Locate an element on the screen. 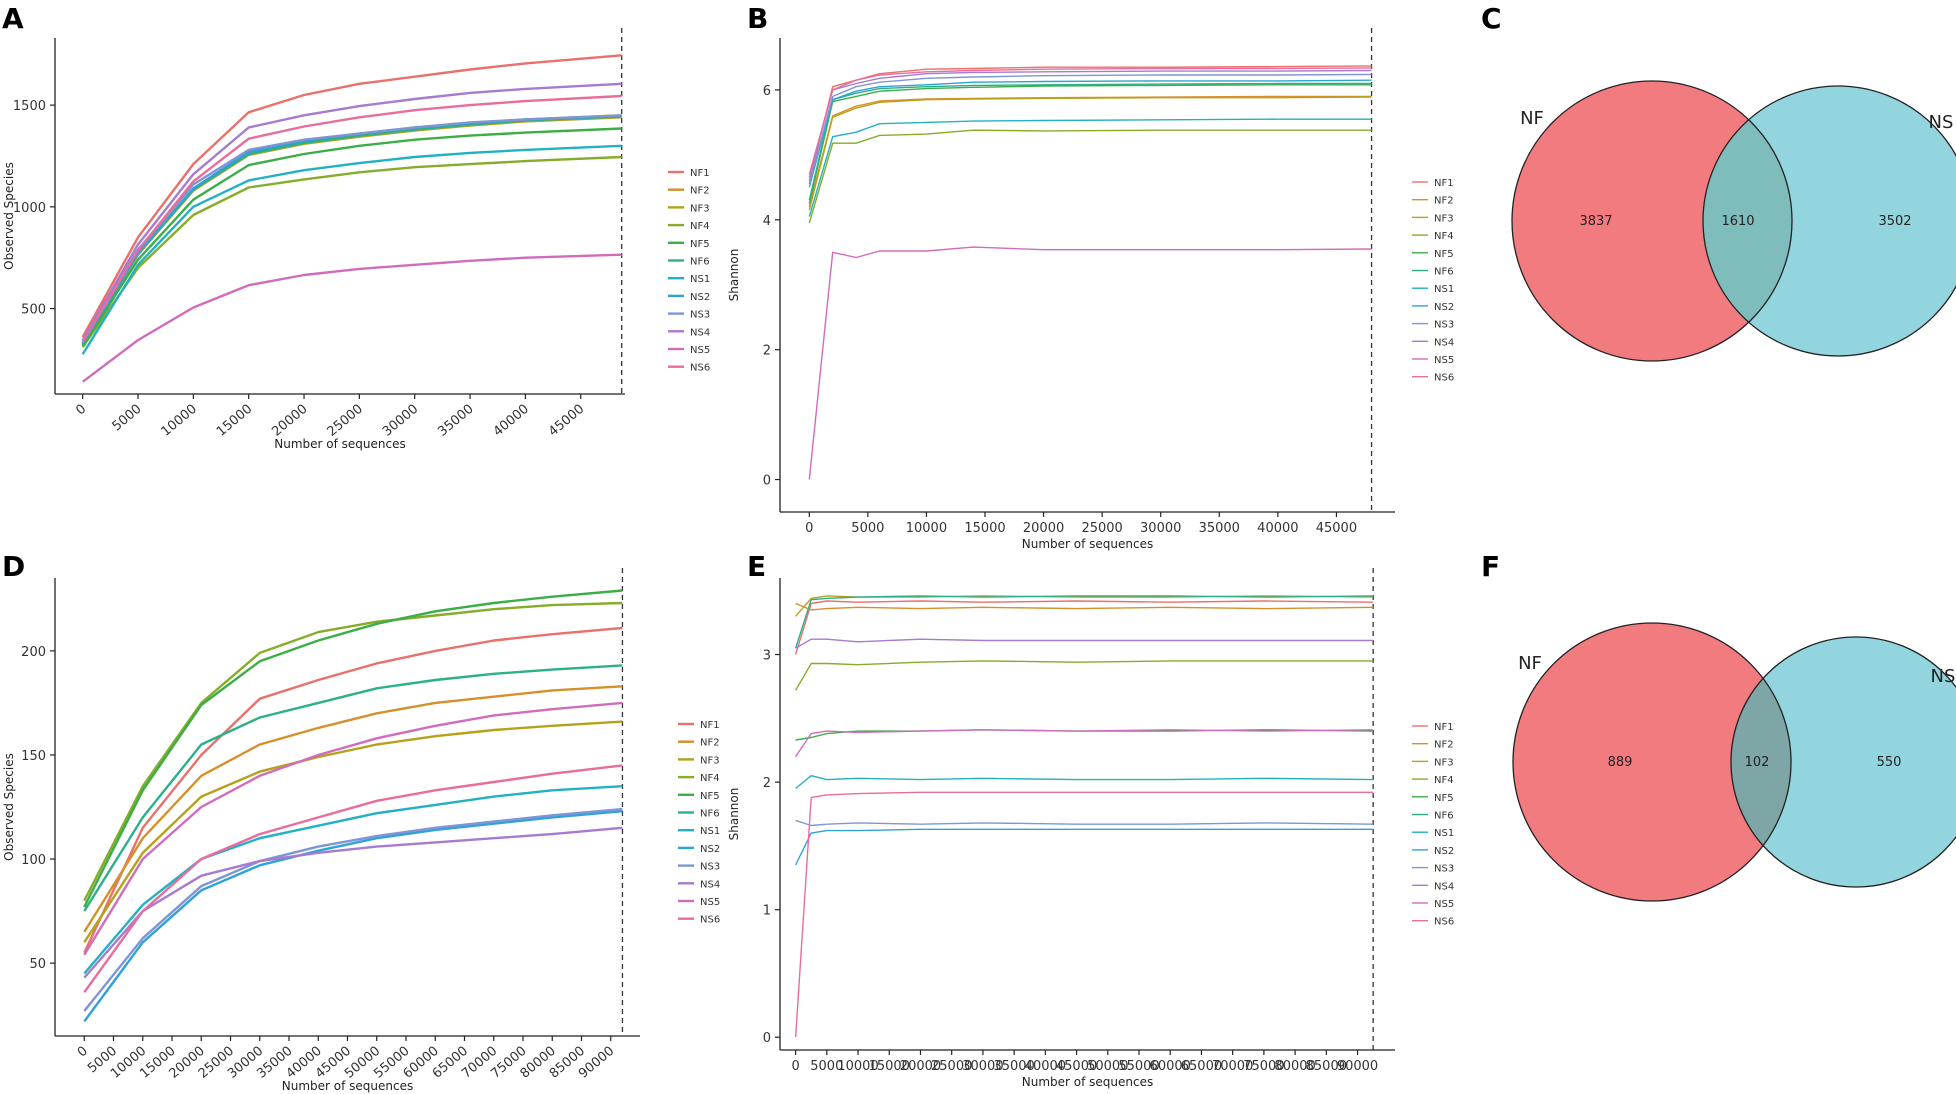  series-line-nf2 is located at coordinates (1090, 151).